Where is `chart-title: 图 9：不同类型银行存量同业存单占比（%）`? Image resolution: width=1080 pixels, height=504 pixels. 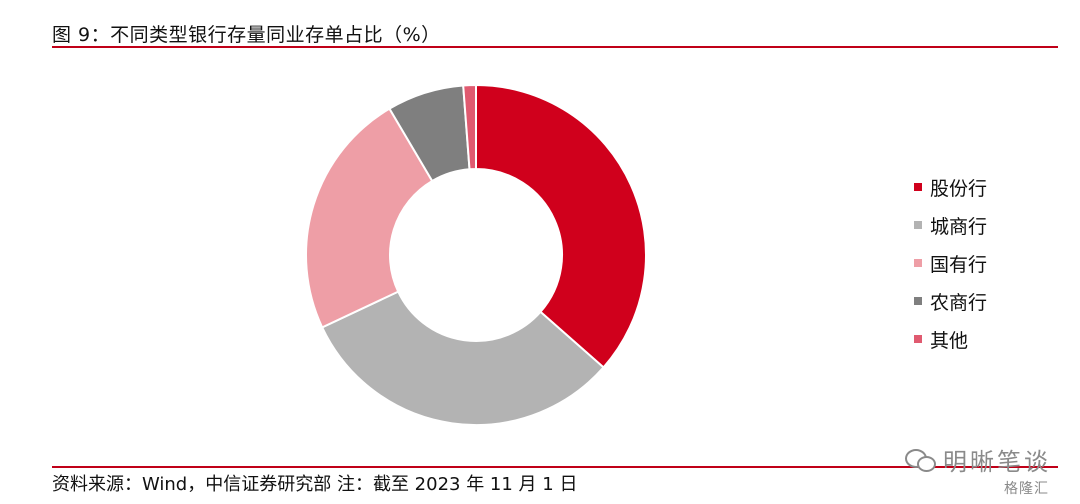 chart-title: 图 9：不同类型银行存量同业存单占比（%） is located at coordinates (246, 35).